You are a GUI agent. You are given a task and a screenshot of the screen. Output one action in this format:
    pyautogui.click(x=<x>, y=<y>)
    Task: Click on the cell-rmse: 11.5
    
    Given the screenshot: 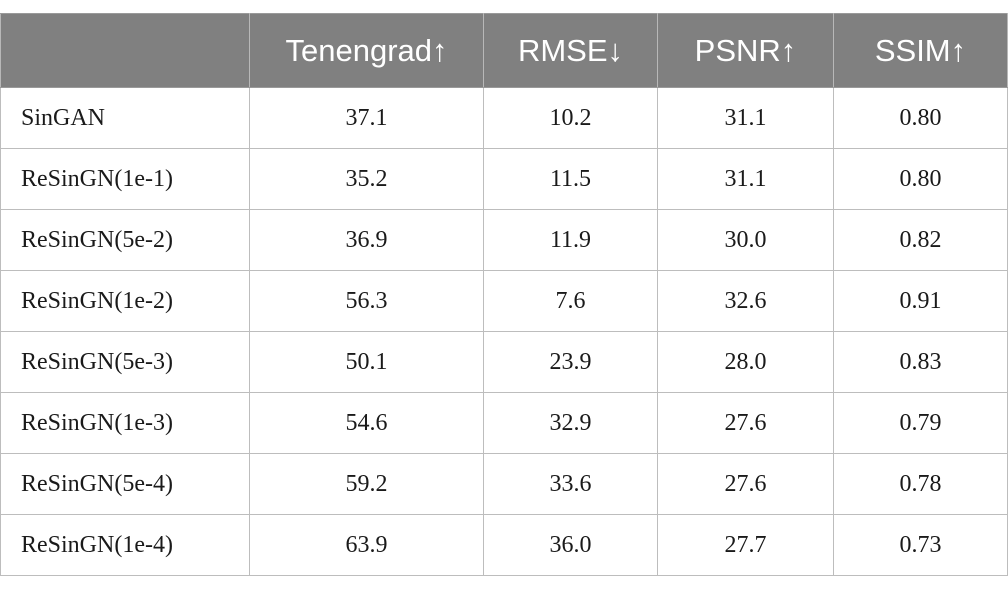 What is the action you would take?
    pyautogui.click(x=570, y=179)
    